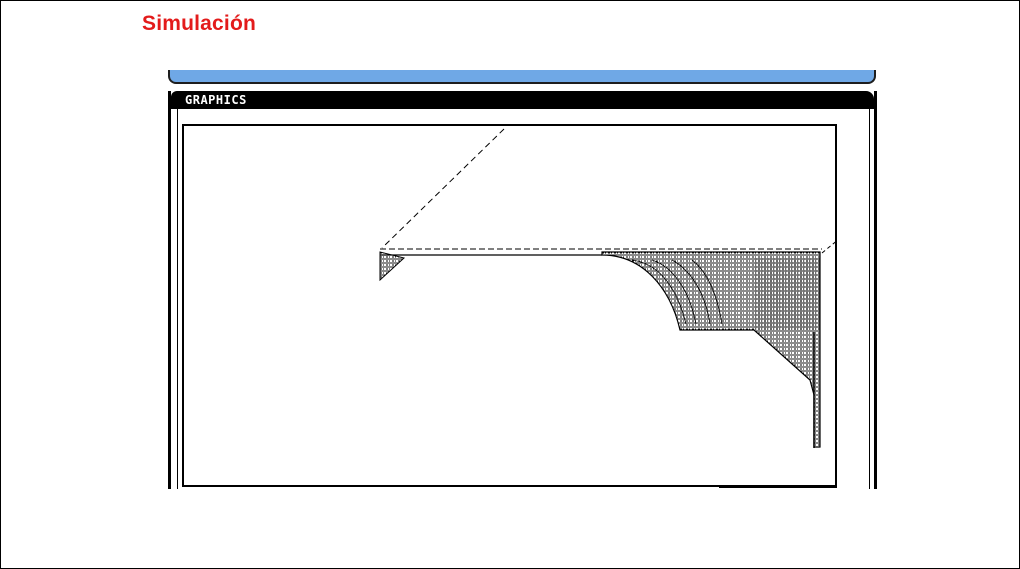  Describe the element at coordinates (869, 299) in the screenshot. I see `graphics-inner-border-right` at that location.